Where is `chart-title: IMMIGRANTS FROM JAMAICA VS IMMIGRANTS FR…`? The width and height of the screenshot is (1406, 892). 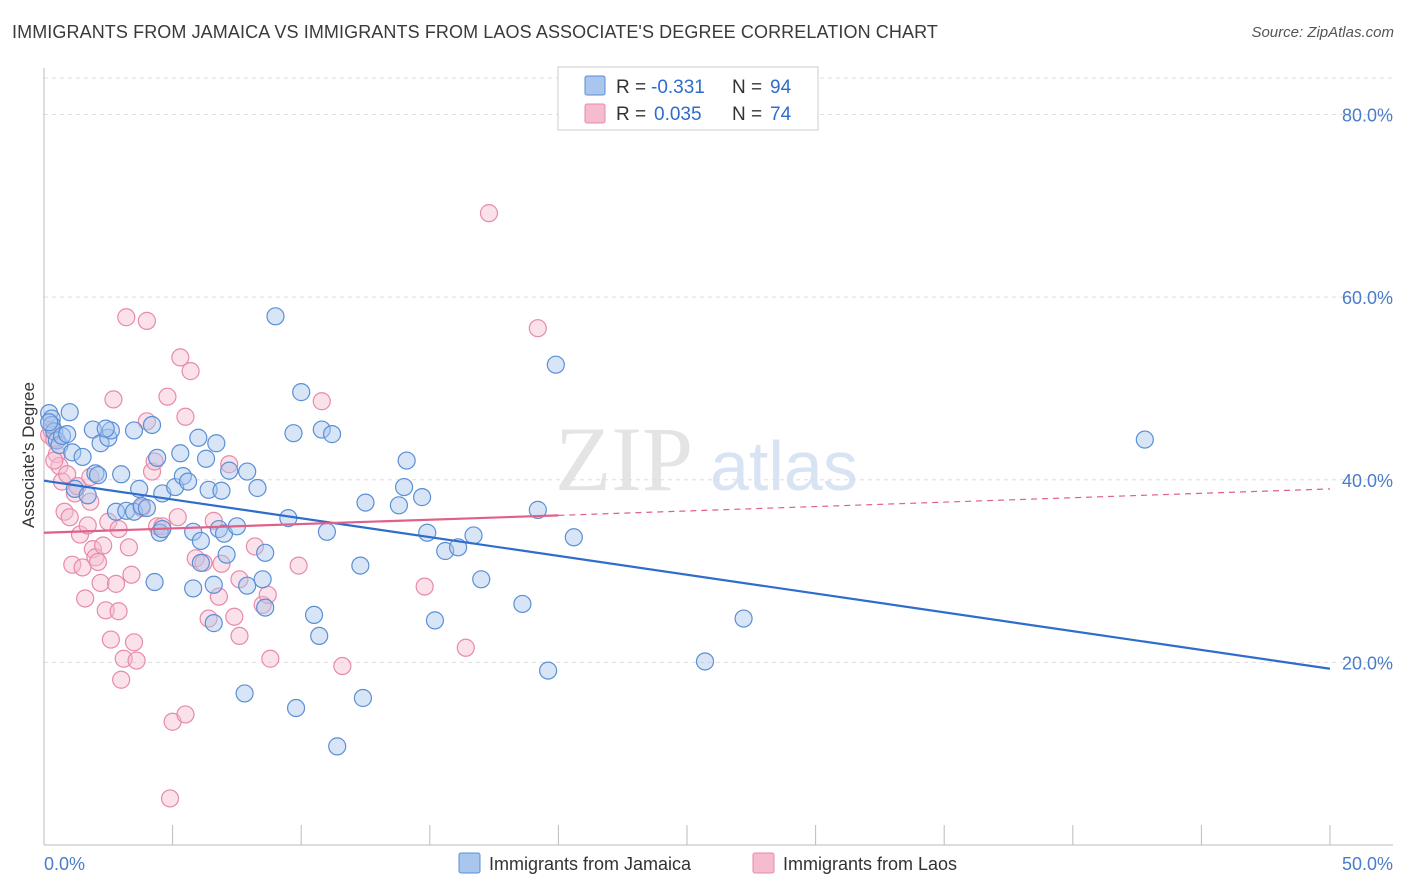
chart-title: IMMIGRANTS FROM JAMAICA VS IMMIGRANTS FR… is located at coordinates (475, 32).